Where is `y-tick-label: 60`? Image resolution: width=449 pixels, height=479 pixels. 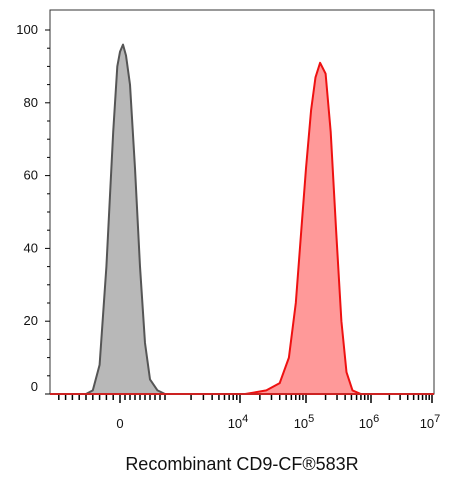
y-tick-label: 60 is located at coordinates (31, 175).